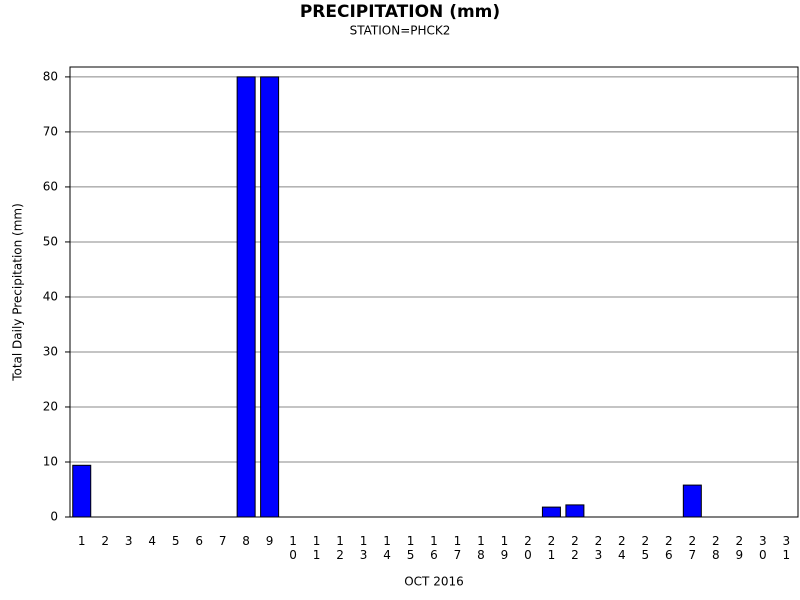 Image resolution: width=800 pixels, height=600 pixels. I want to click on y-tick-label: 10, so click(50, 461).